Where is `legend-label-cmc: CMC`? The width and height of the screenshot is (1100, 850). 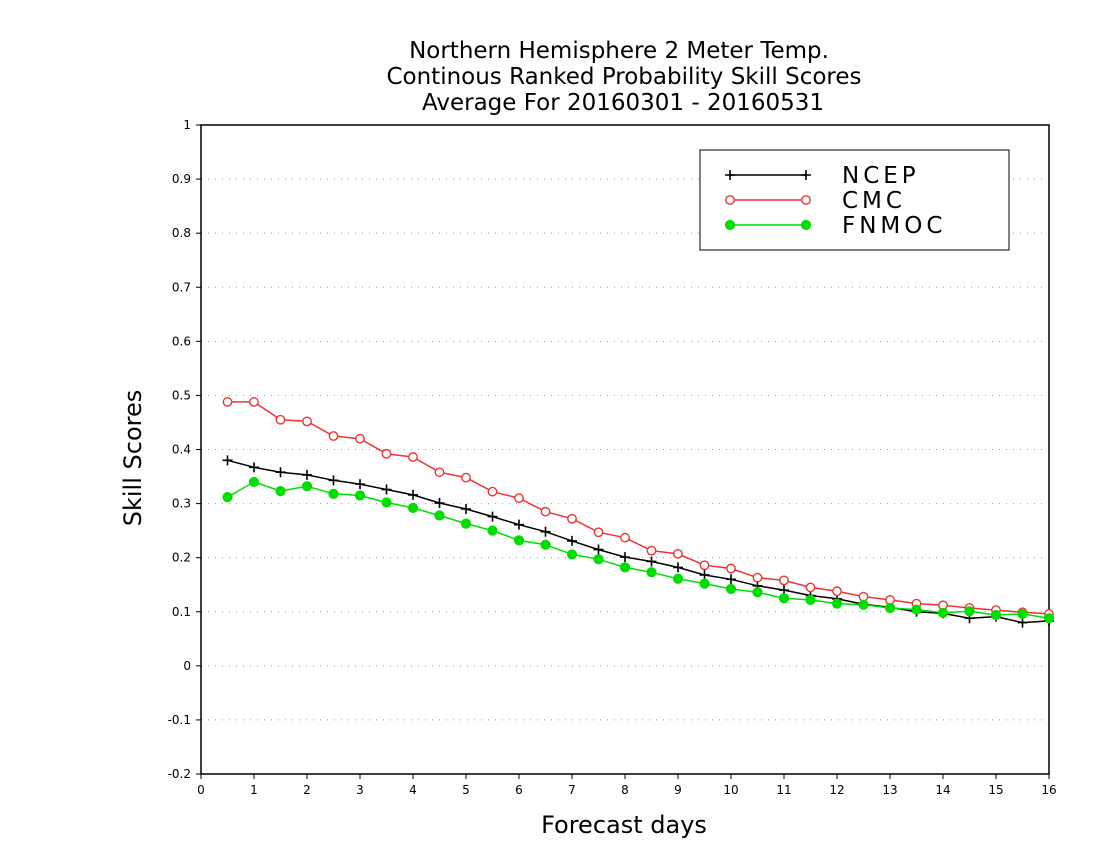 legend-label-cmc: CMC is located at coordinates (874, 201).